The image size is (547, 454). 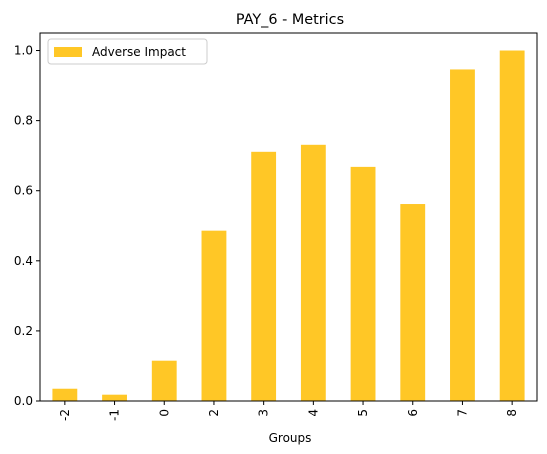 I want to click on x-tick-label: 2, so click(x=214, y=413).